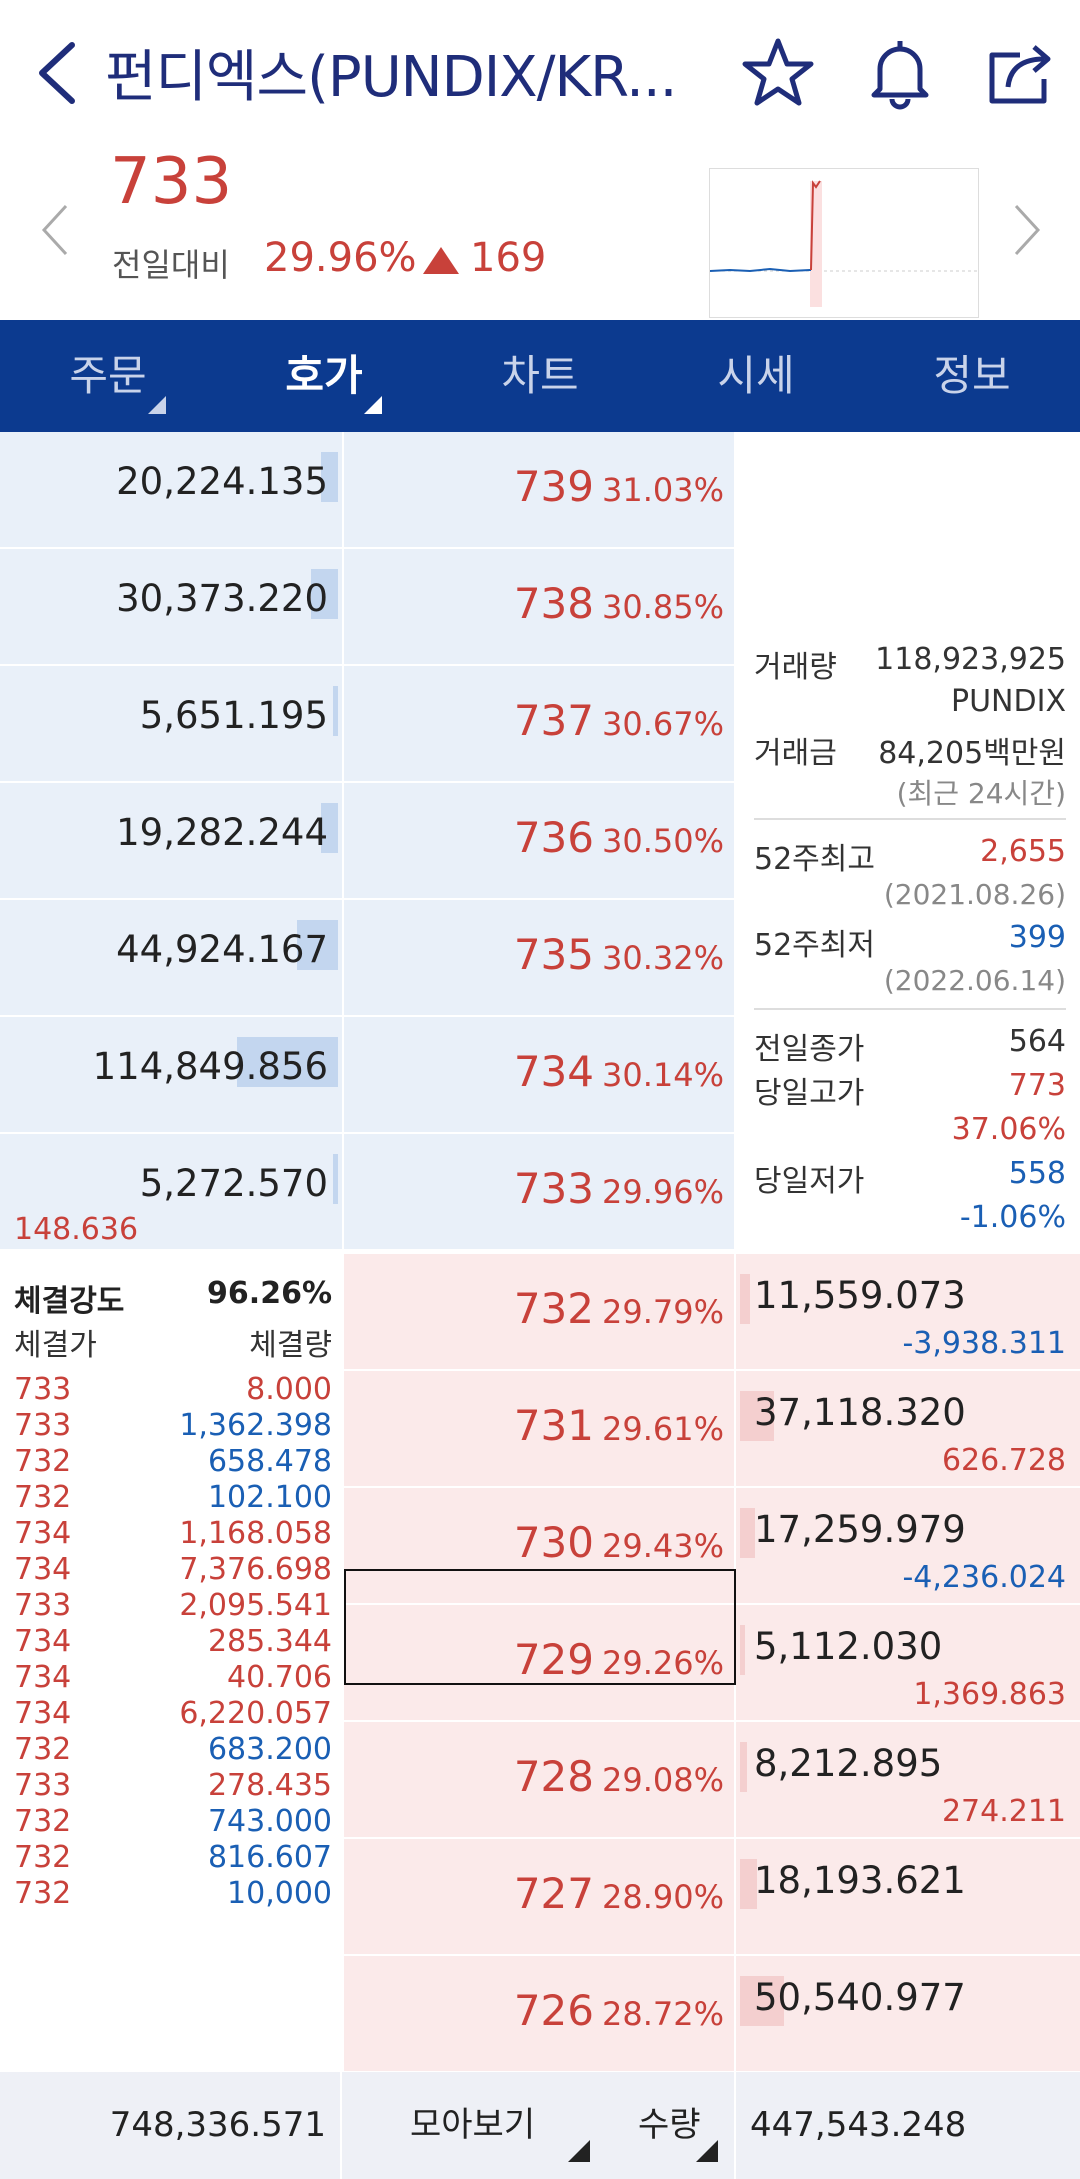 The image size is (1080, 2179). I want to click on bid-price-cell: 732 29.79%, so click(539, 1311).